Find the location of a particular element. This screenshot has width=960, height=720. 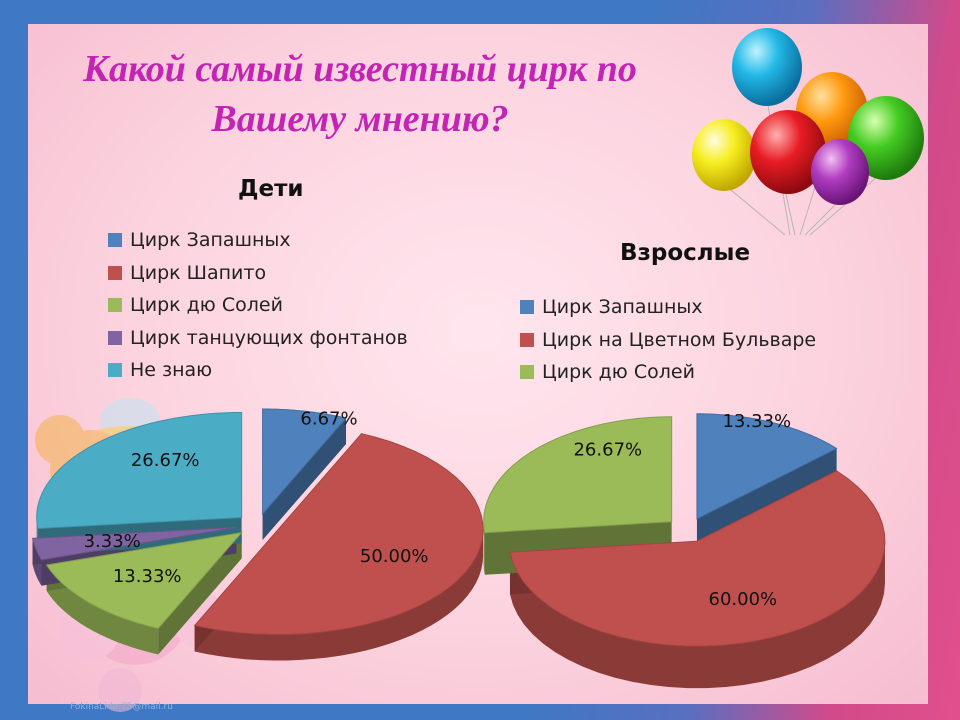

chart-title-children: Дети is located at coordinates (271, 189).